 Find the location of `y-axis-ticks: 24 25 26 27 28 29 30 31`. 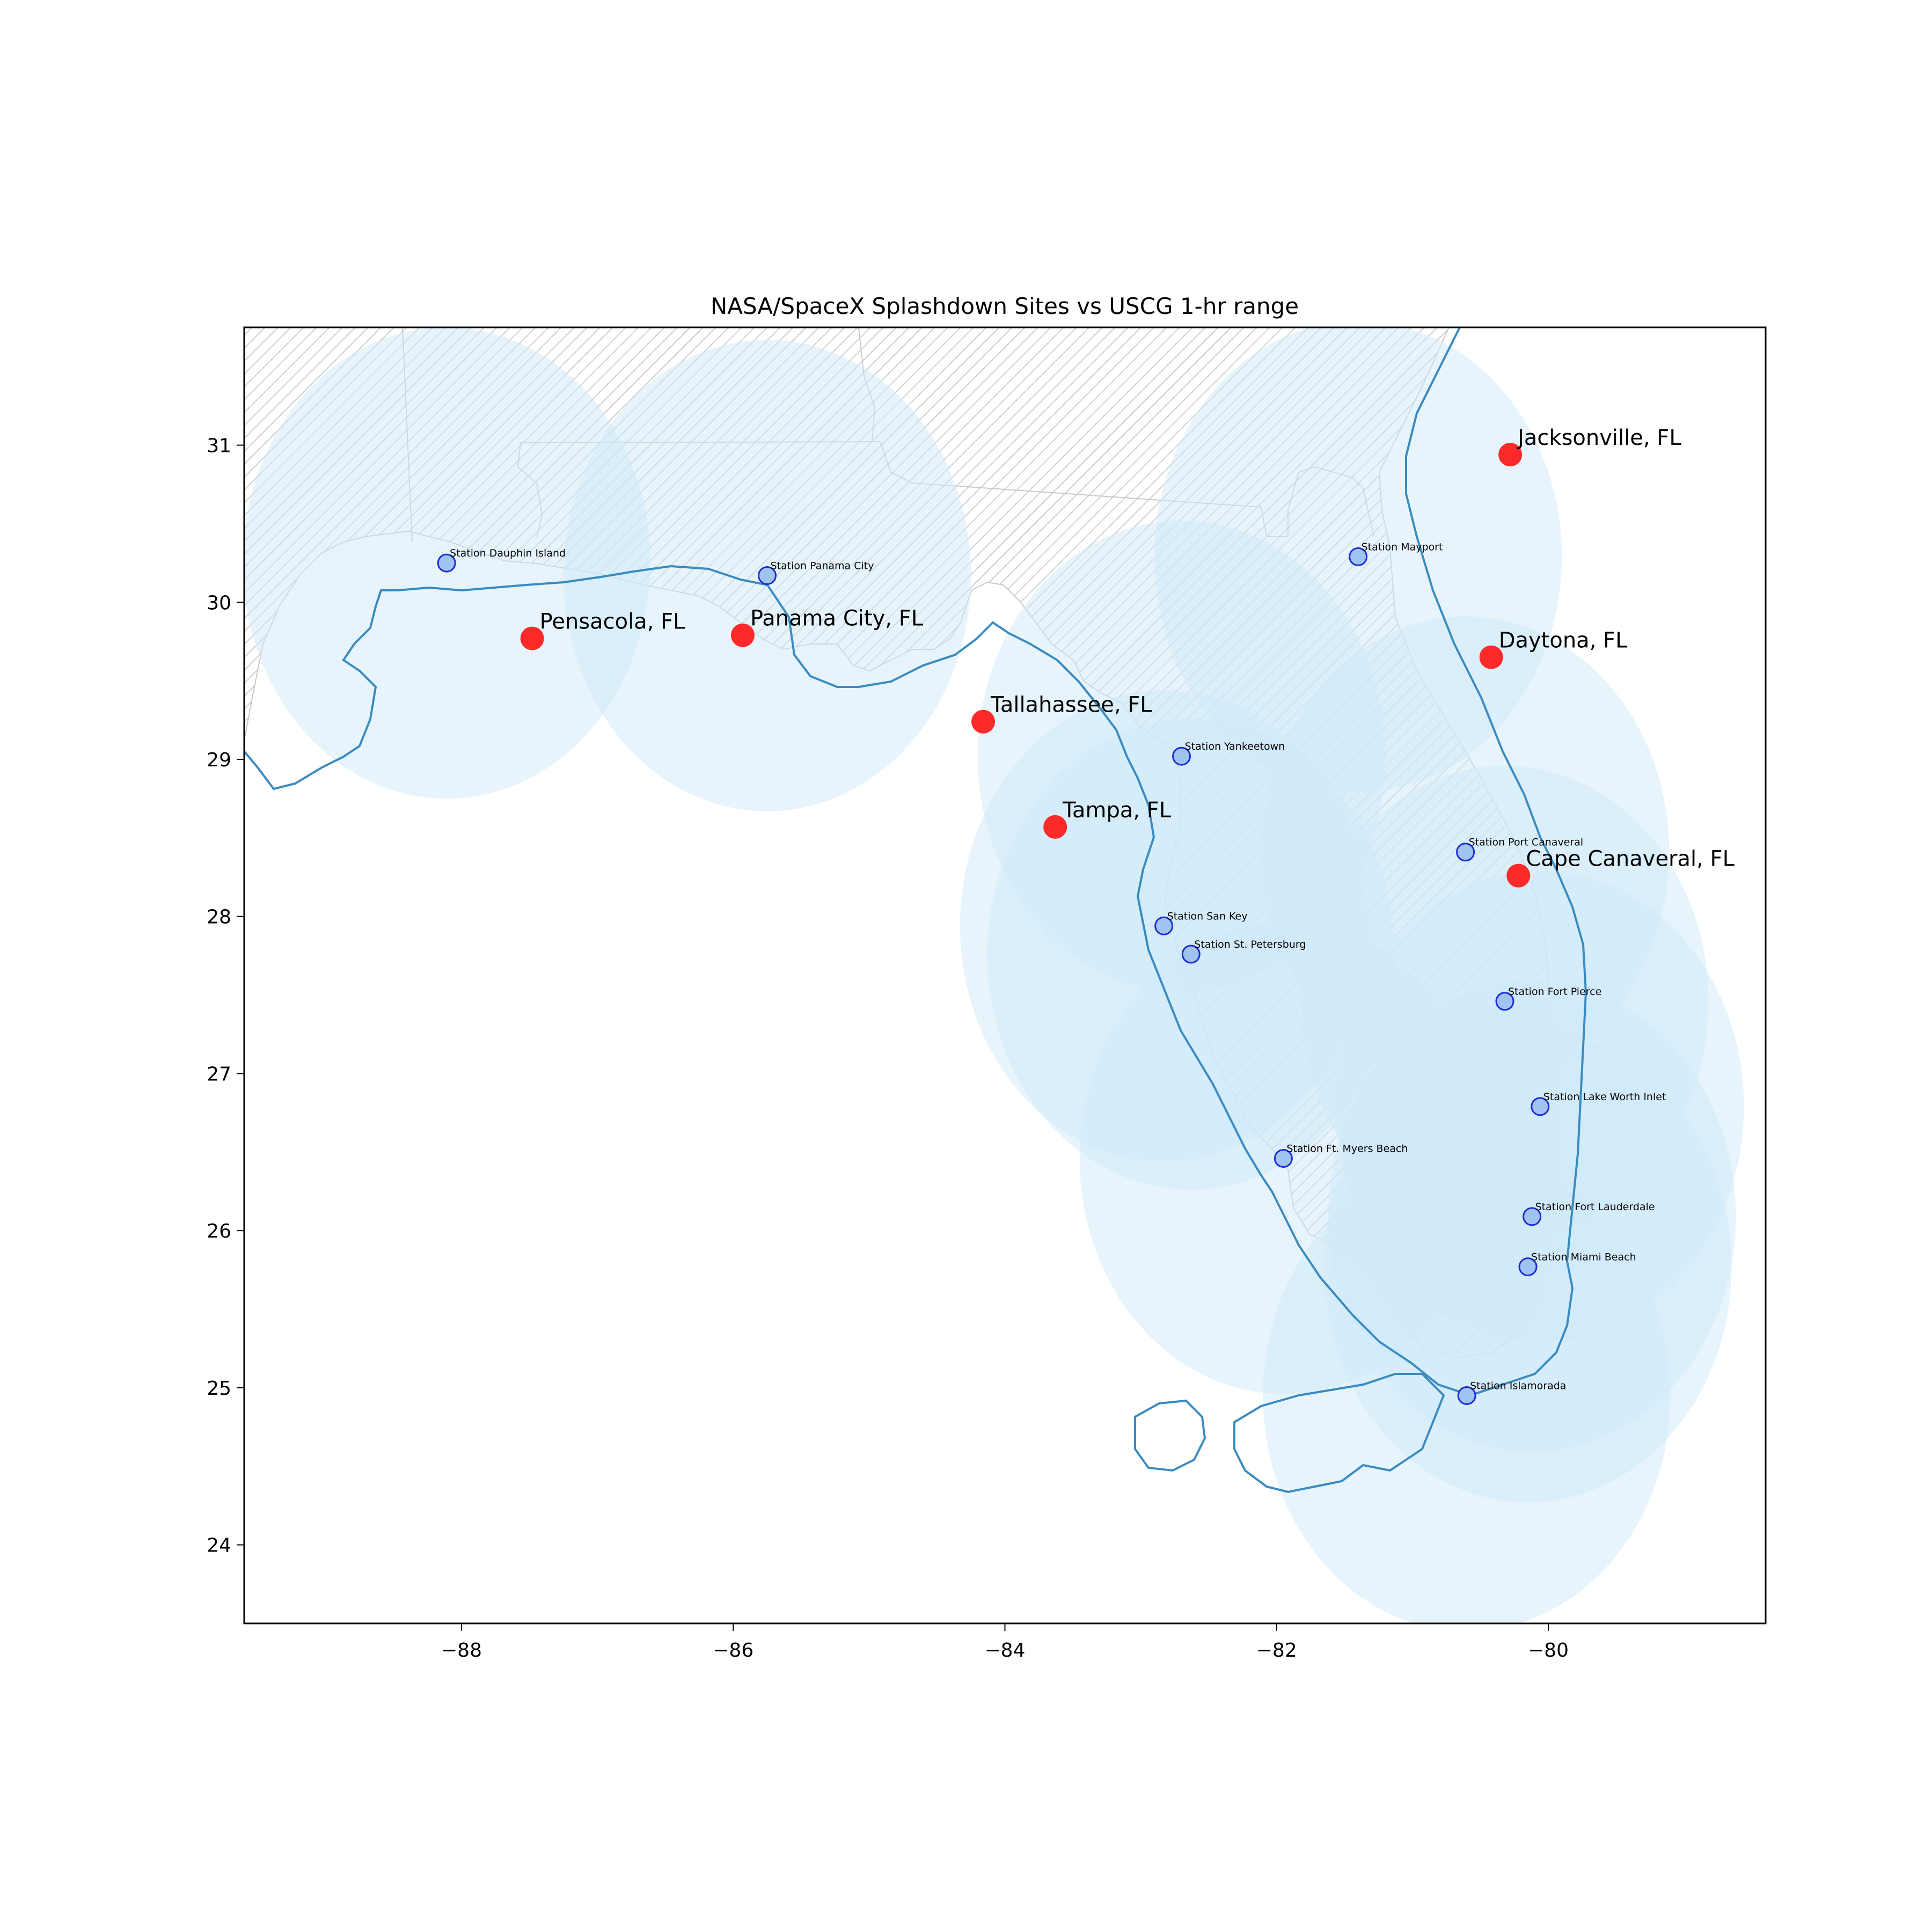

y-axis-ticks: 24 25 26 27 28 29 30 31 is located at coordinates (225, 996).